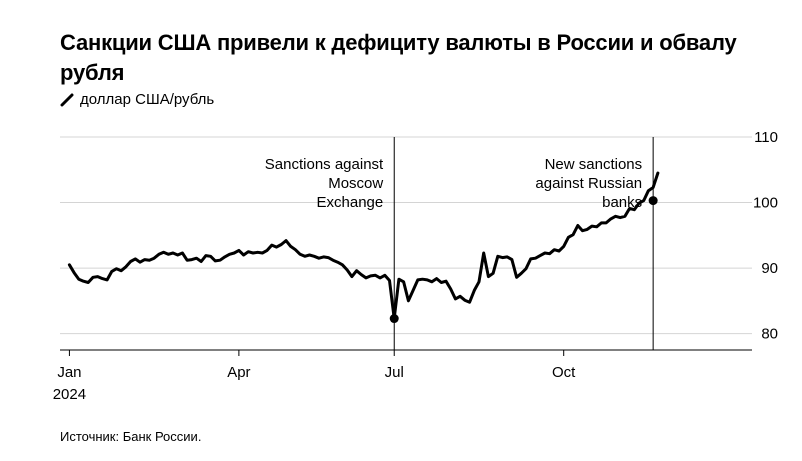  Describe the element at coordinates (766, 137) in the screenshot. I see `y-tick-label: 110` at that location.